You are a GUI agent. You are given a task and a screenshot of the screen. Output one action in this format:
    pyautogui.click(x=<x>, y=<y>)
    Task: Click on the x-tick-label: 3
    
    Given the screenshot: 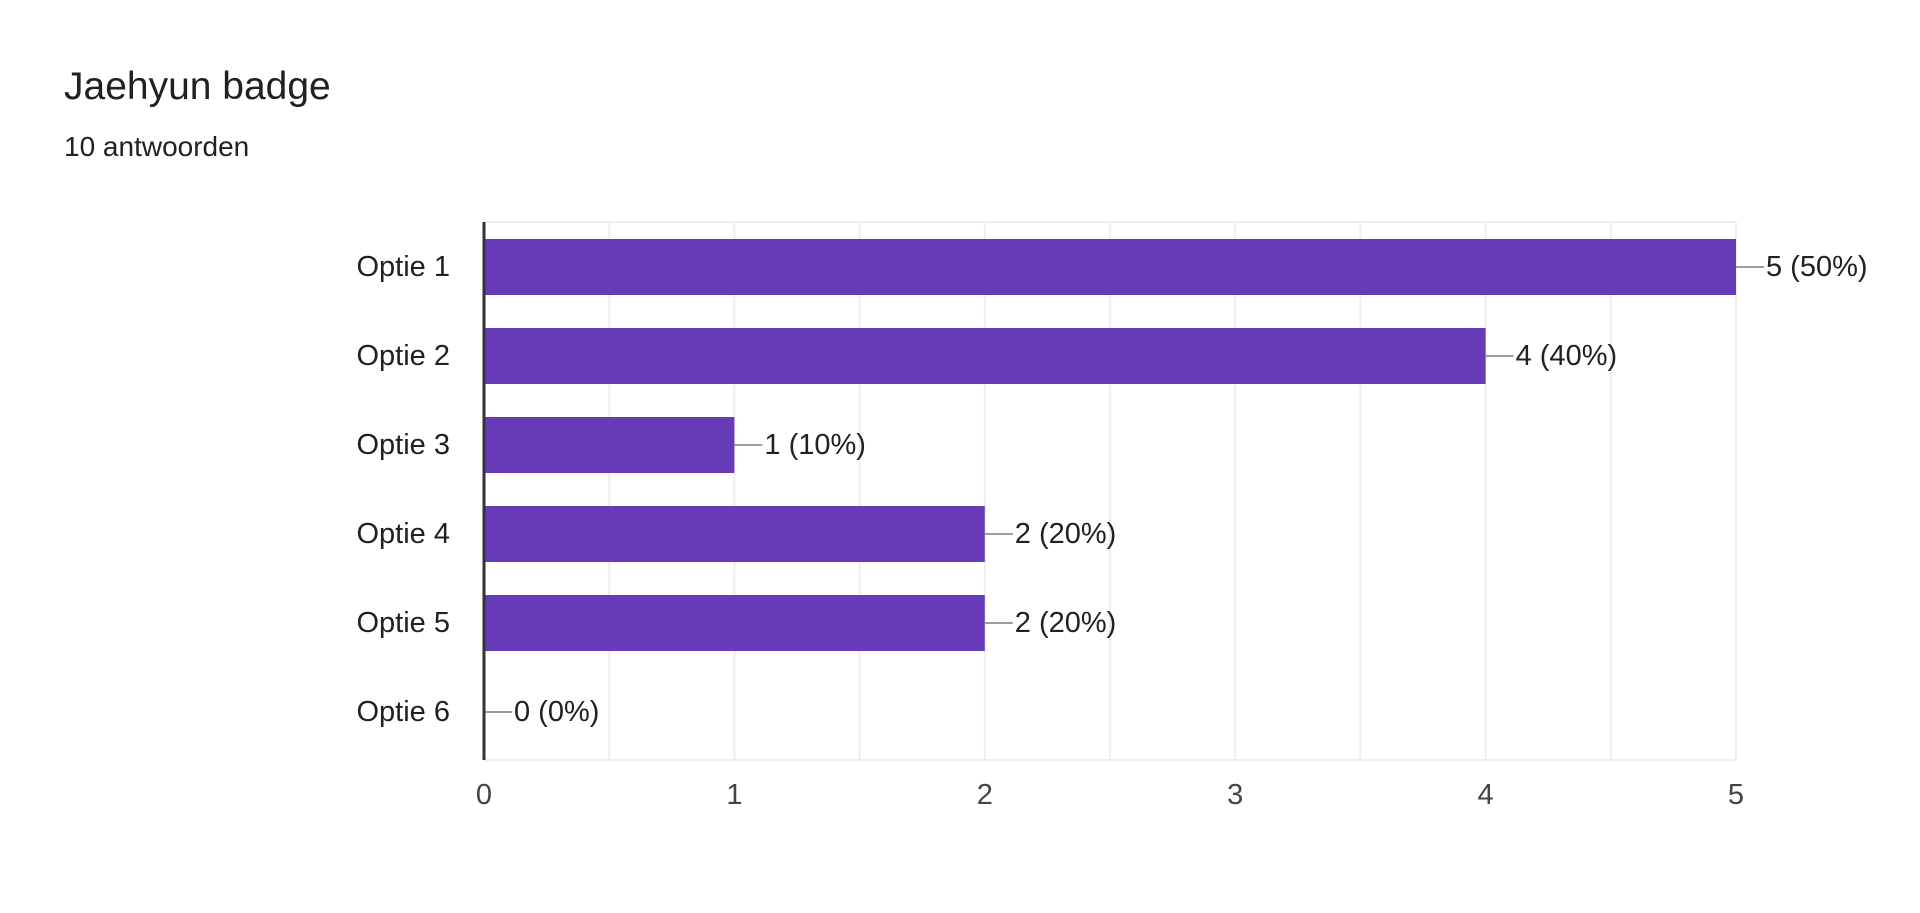 What is the action you would take?
    pyautogui.click(x=1235, y=795)
    